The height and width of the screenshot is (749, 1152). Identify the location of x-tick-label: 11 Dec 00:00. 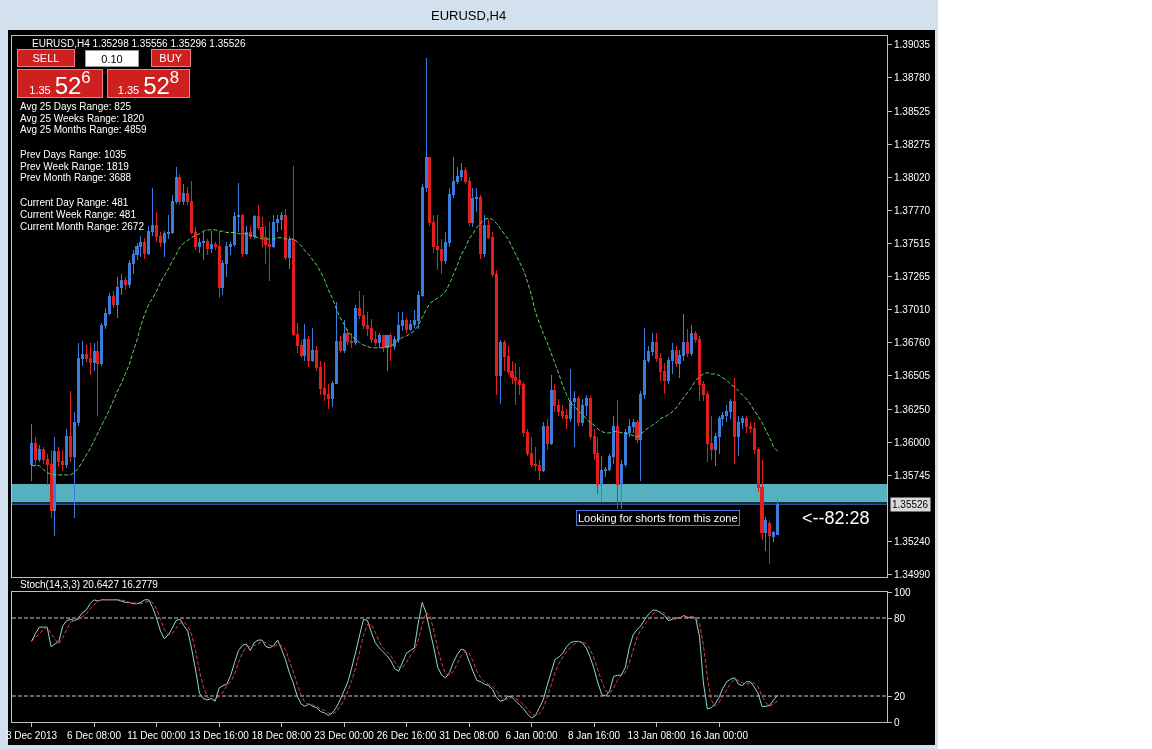
(157, 735).